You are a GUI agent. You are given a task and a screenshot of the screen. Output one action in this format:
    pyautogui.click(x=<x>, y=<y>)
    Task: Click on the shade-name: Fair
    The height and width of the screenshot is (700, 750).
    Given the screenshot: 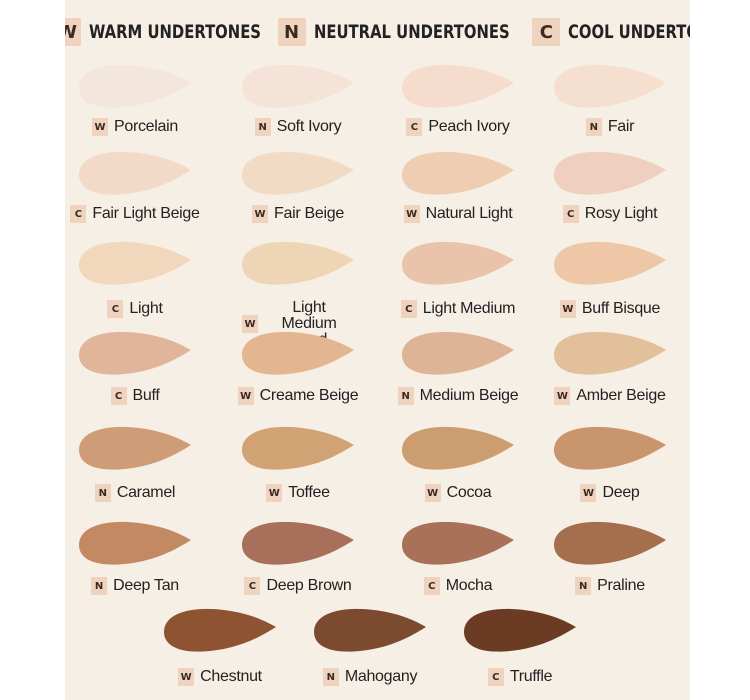 What is the action you would take?
    pyautogui.click(x=621, y=126)
    